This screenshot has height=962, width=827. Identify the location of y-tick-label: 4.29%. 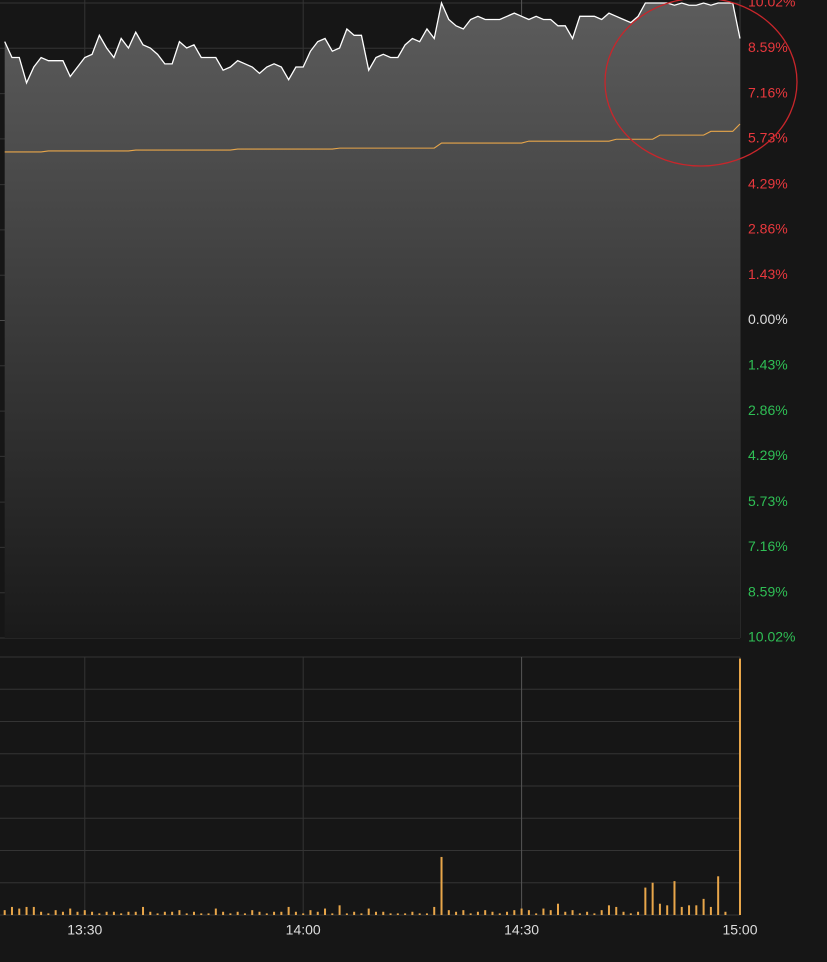
(768, 455).